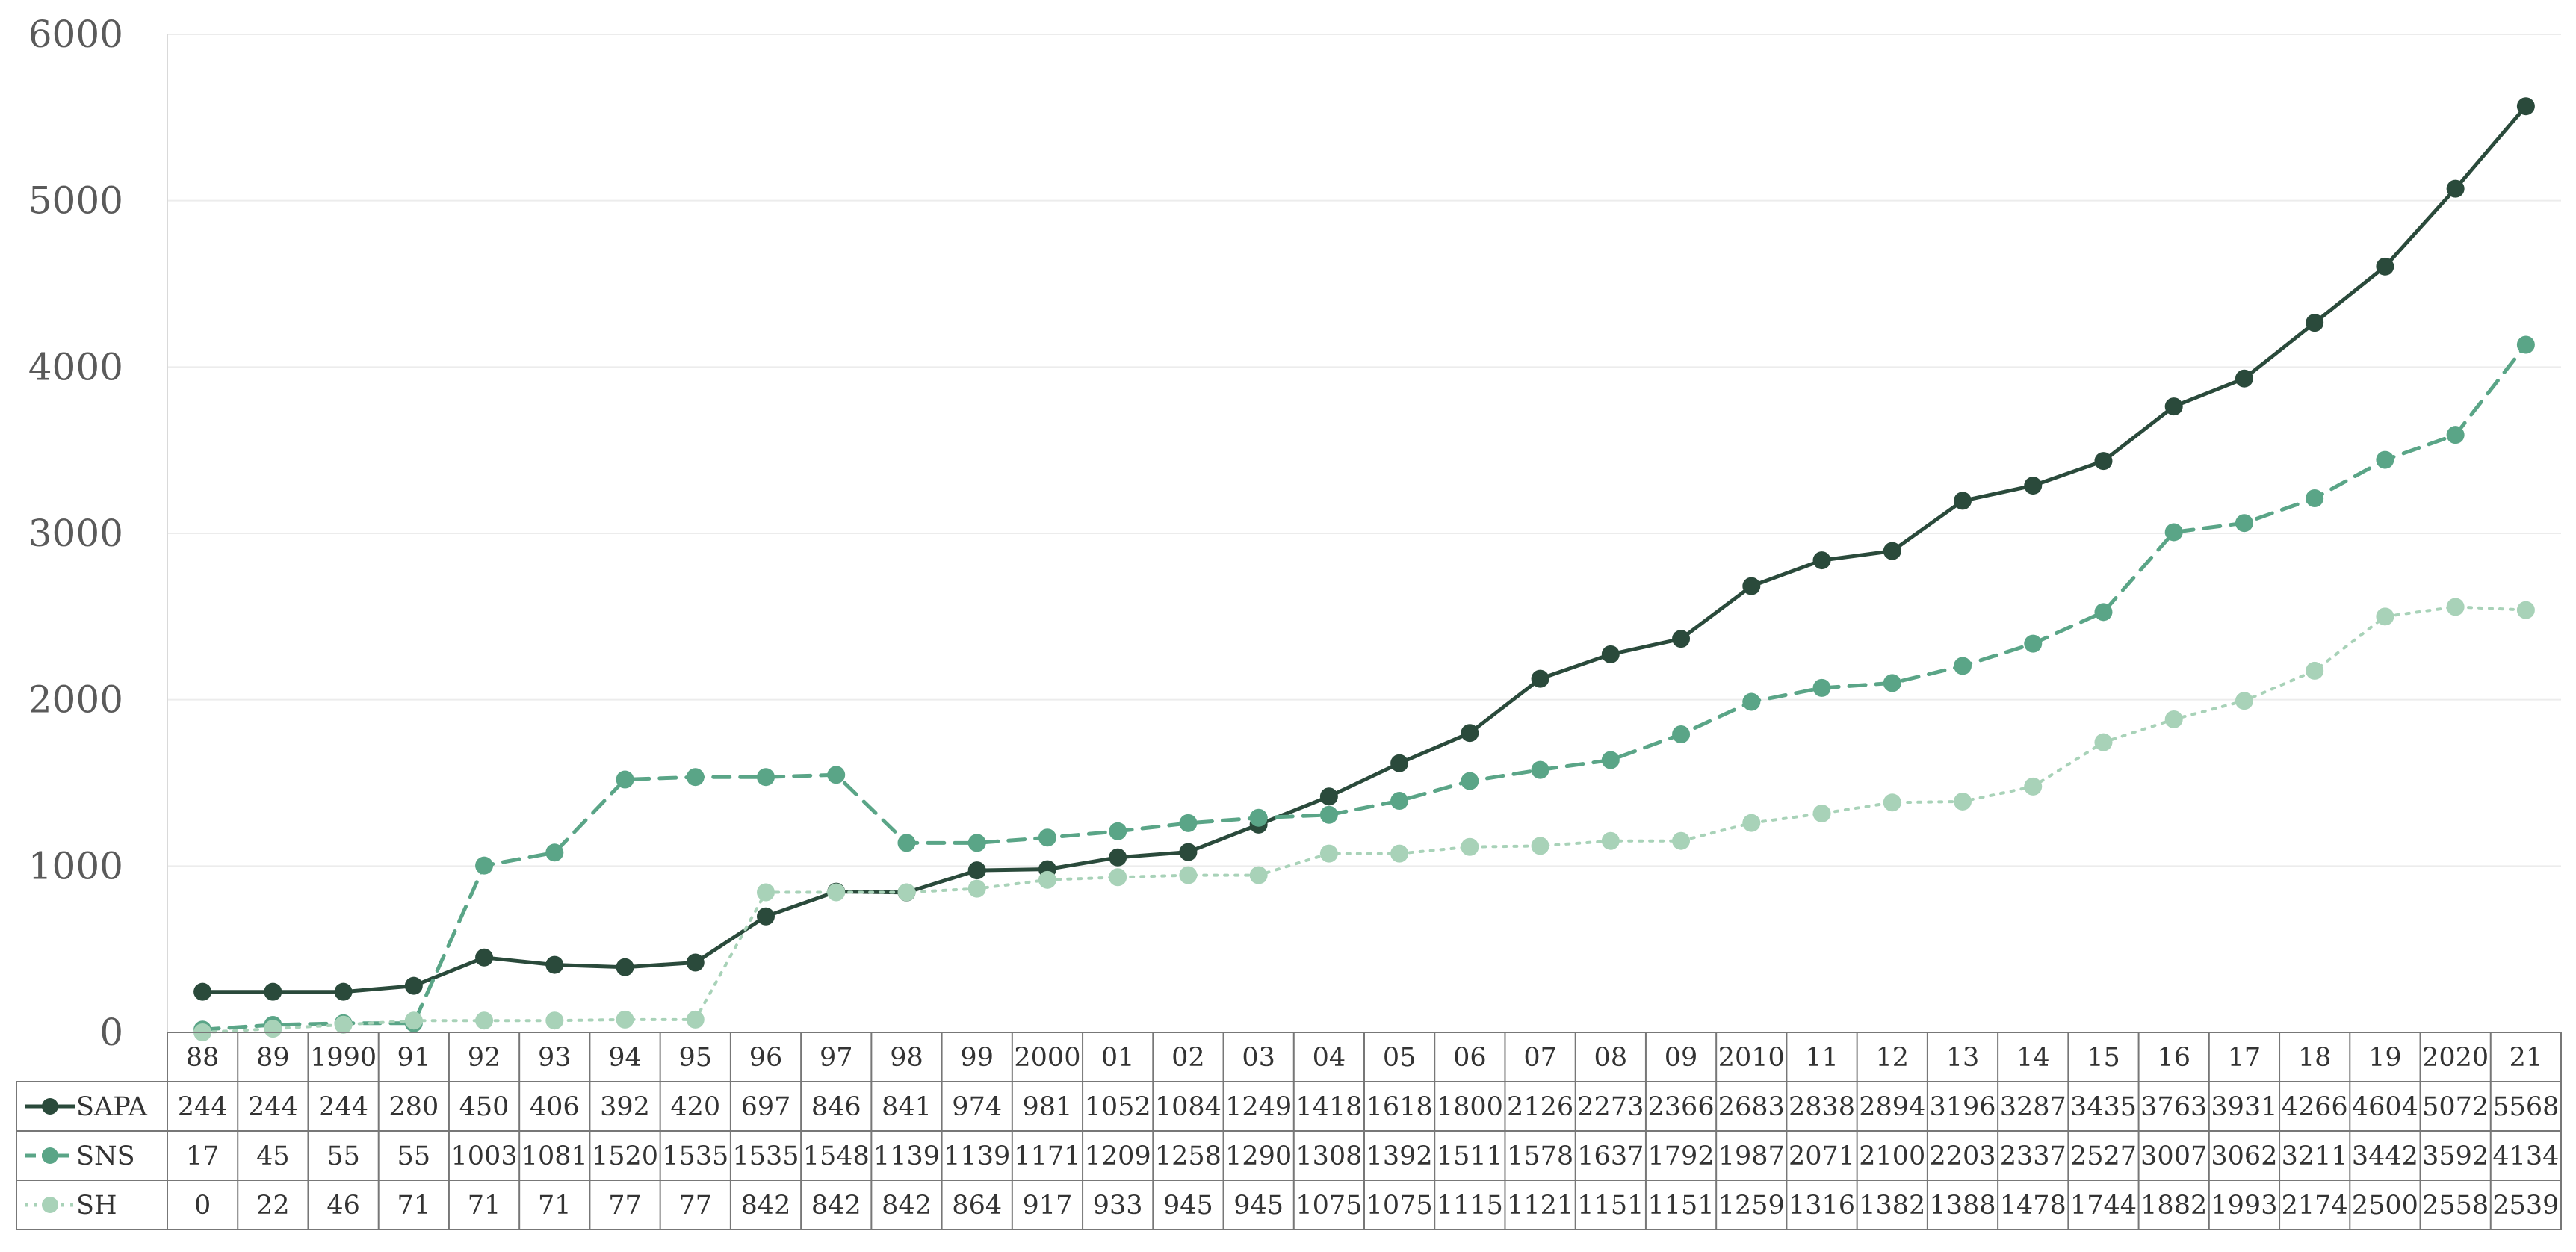  What do you see at coordinates (1822, 1107) in the screenshot?
I see `data-label: 2838` at bounding box center [1822, 1107].